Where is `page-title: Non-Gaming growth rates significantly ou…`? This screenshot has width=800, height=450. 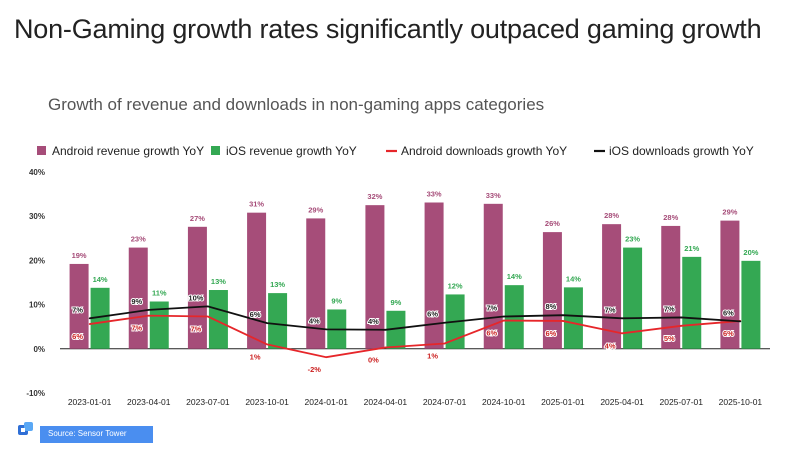
page-title: Non-Gaming growth rates significantly ou… is located at coordinates (388, 29).